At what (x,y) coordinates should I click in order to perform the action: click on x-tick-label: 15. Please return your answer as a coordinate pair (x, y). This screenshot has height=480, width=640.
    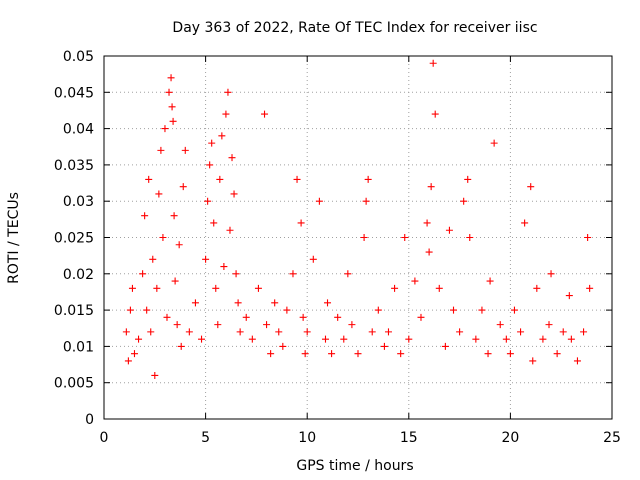
    Looking at the image, I should click on (409, 438).